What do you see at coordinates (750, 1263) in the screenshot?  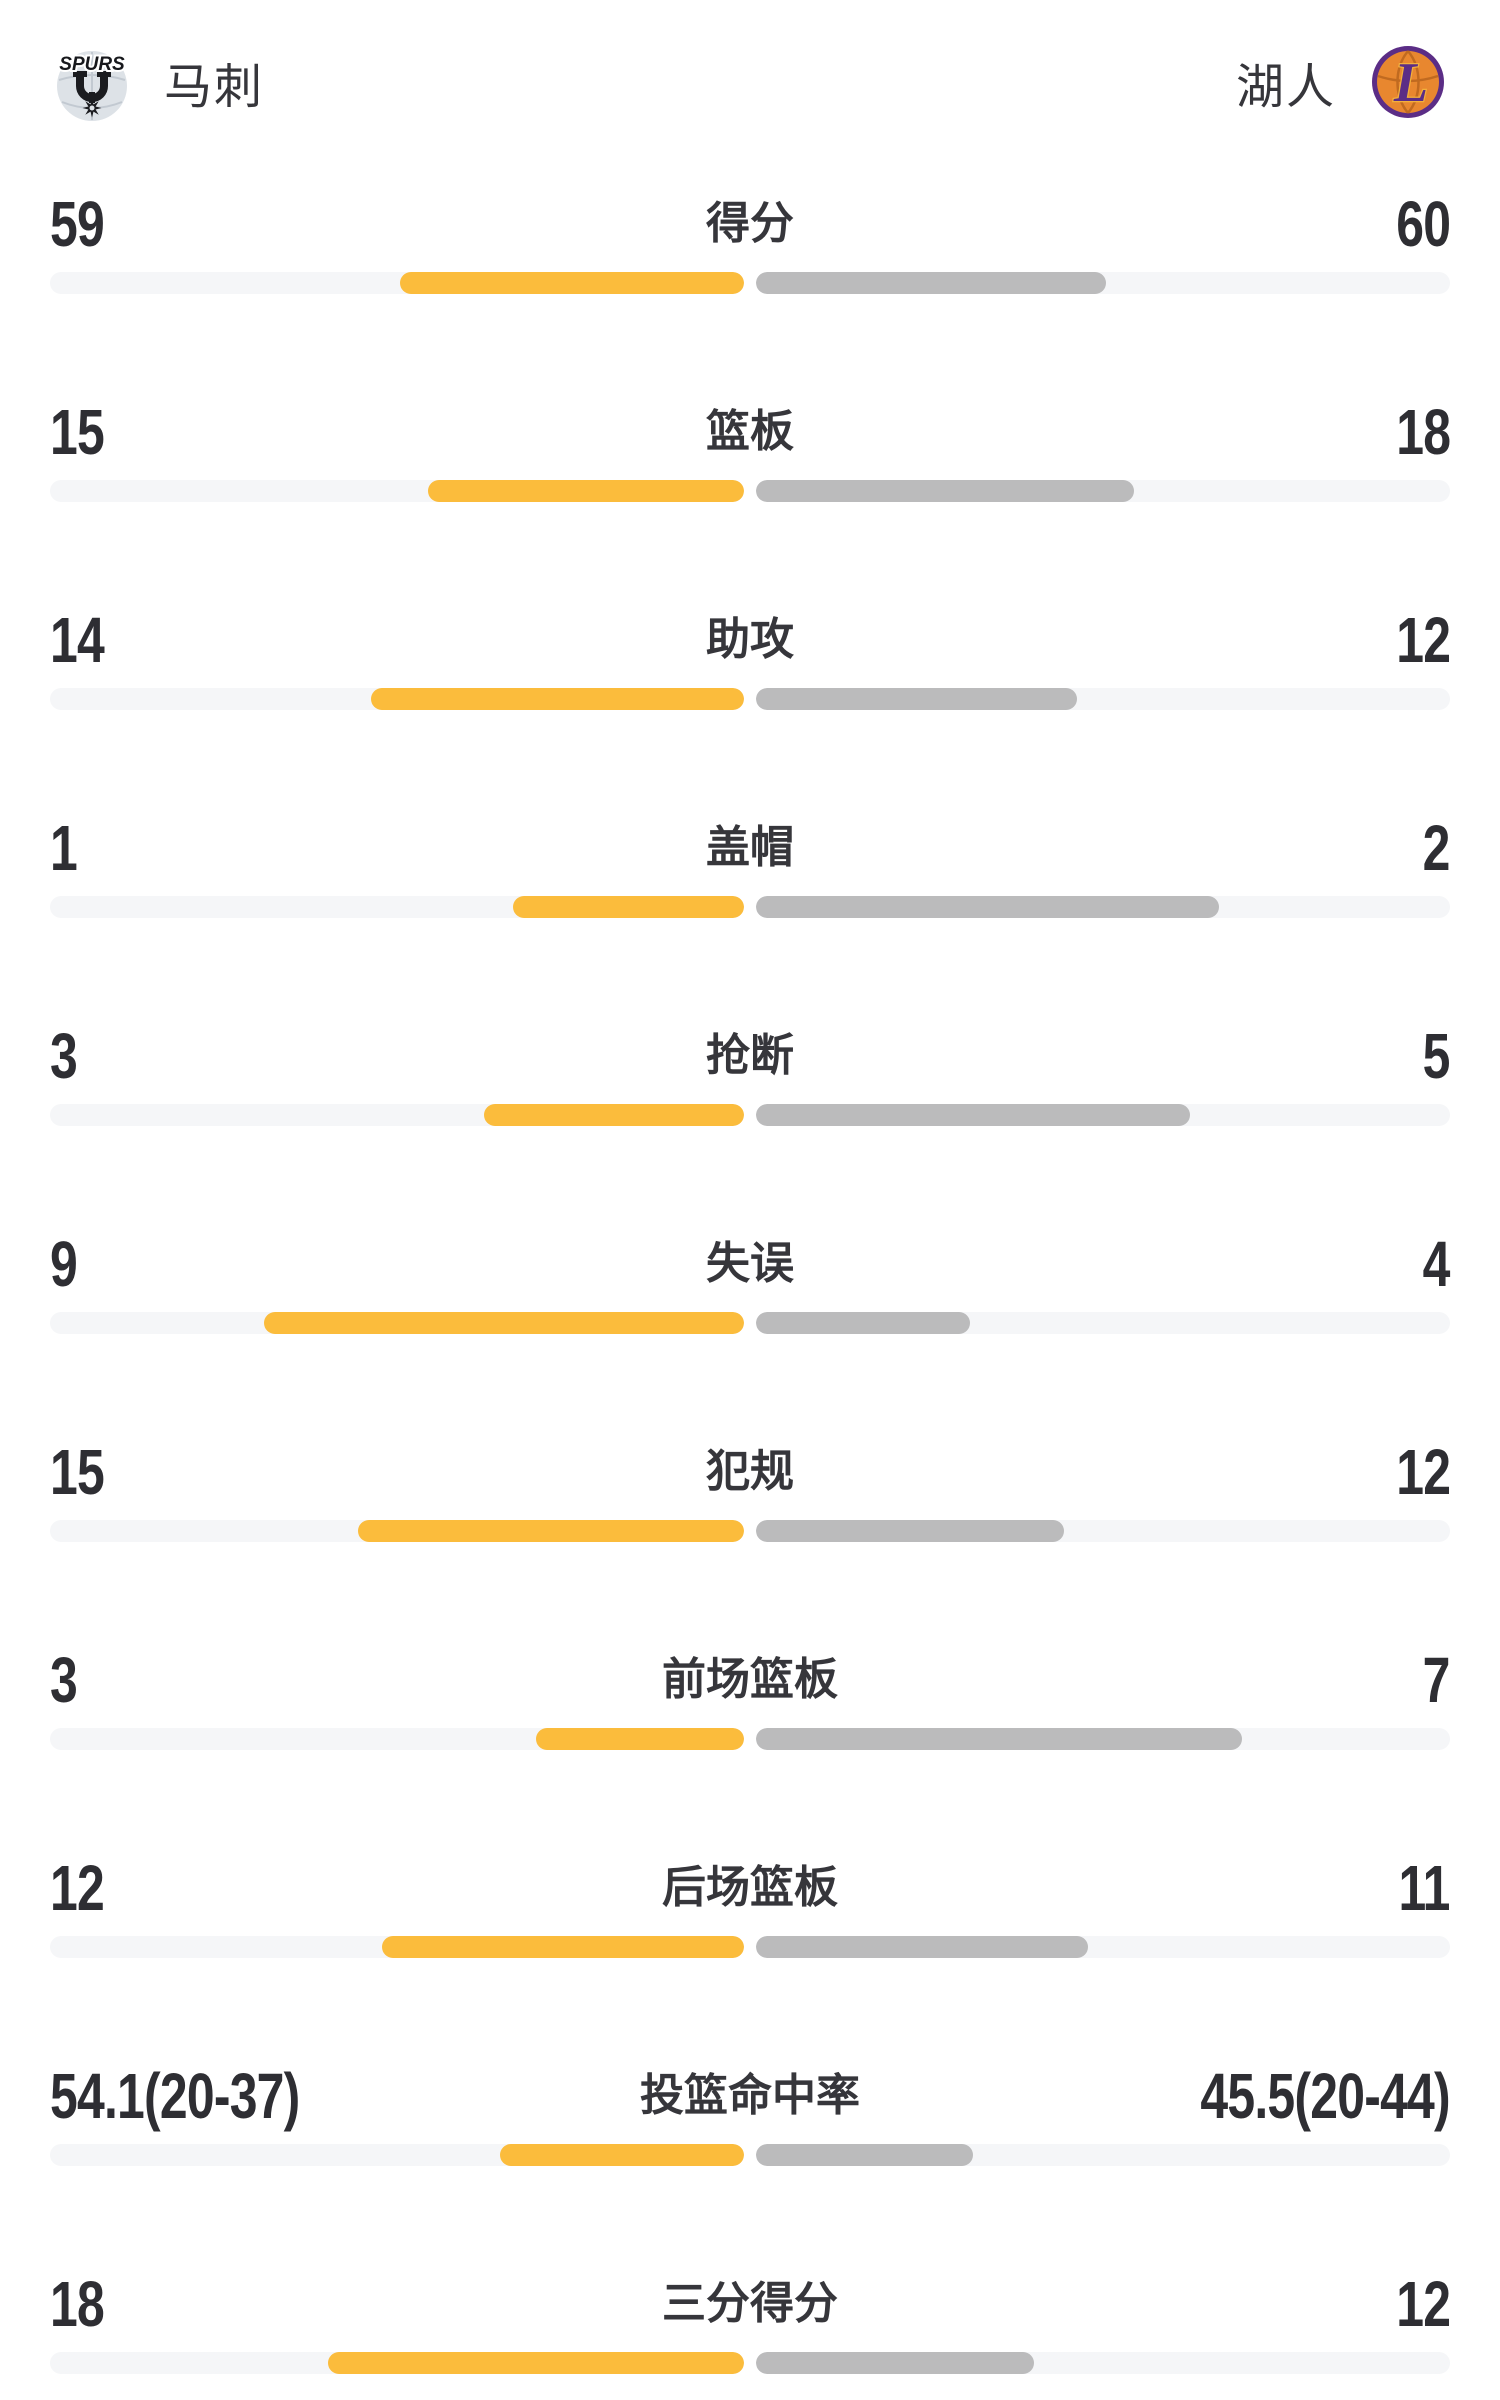 I see `stat-label: 失误` at bounding box center [750, 1263].